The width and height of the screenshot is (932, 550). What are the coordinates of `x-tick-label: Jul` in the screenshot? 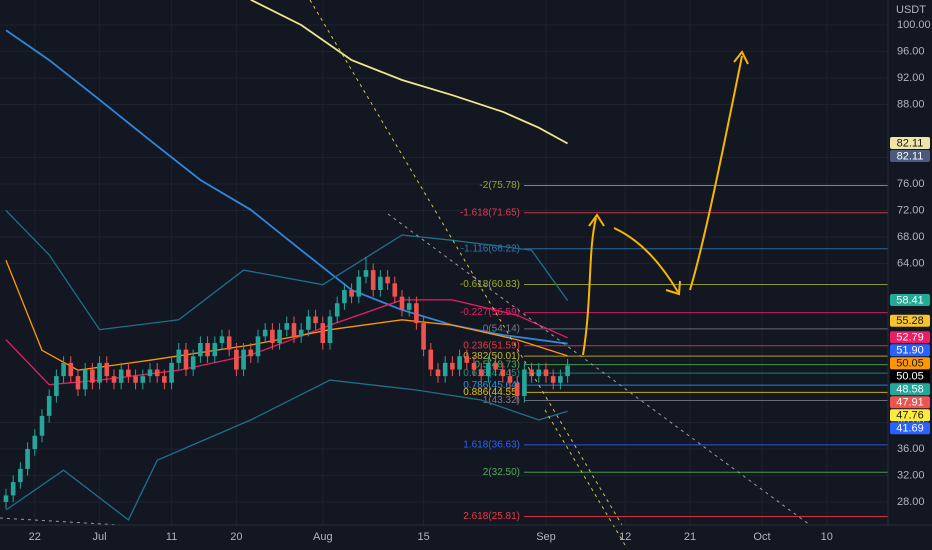 It's located at (100, 537).